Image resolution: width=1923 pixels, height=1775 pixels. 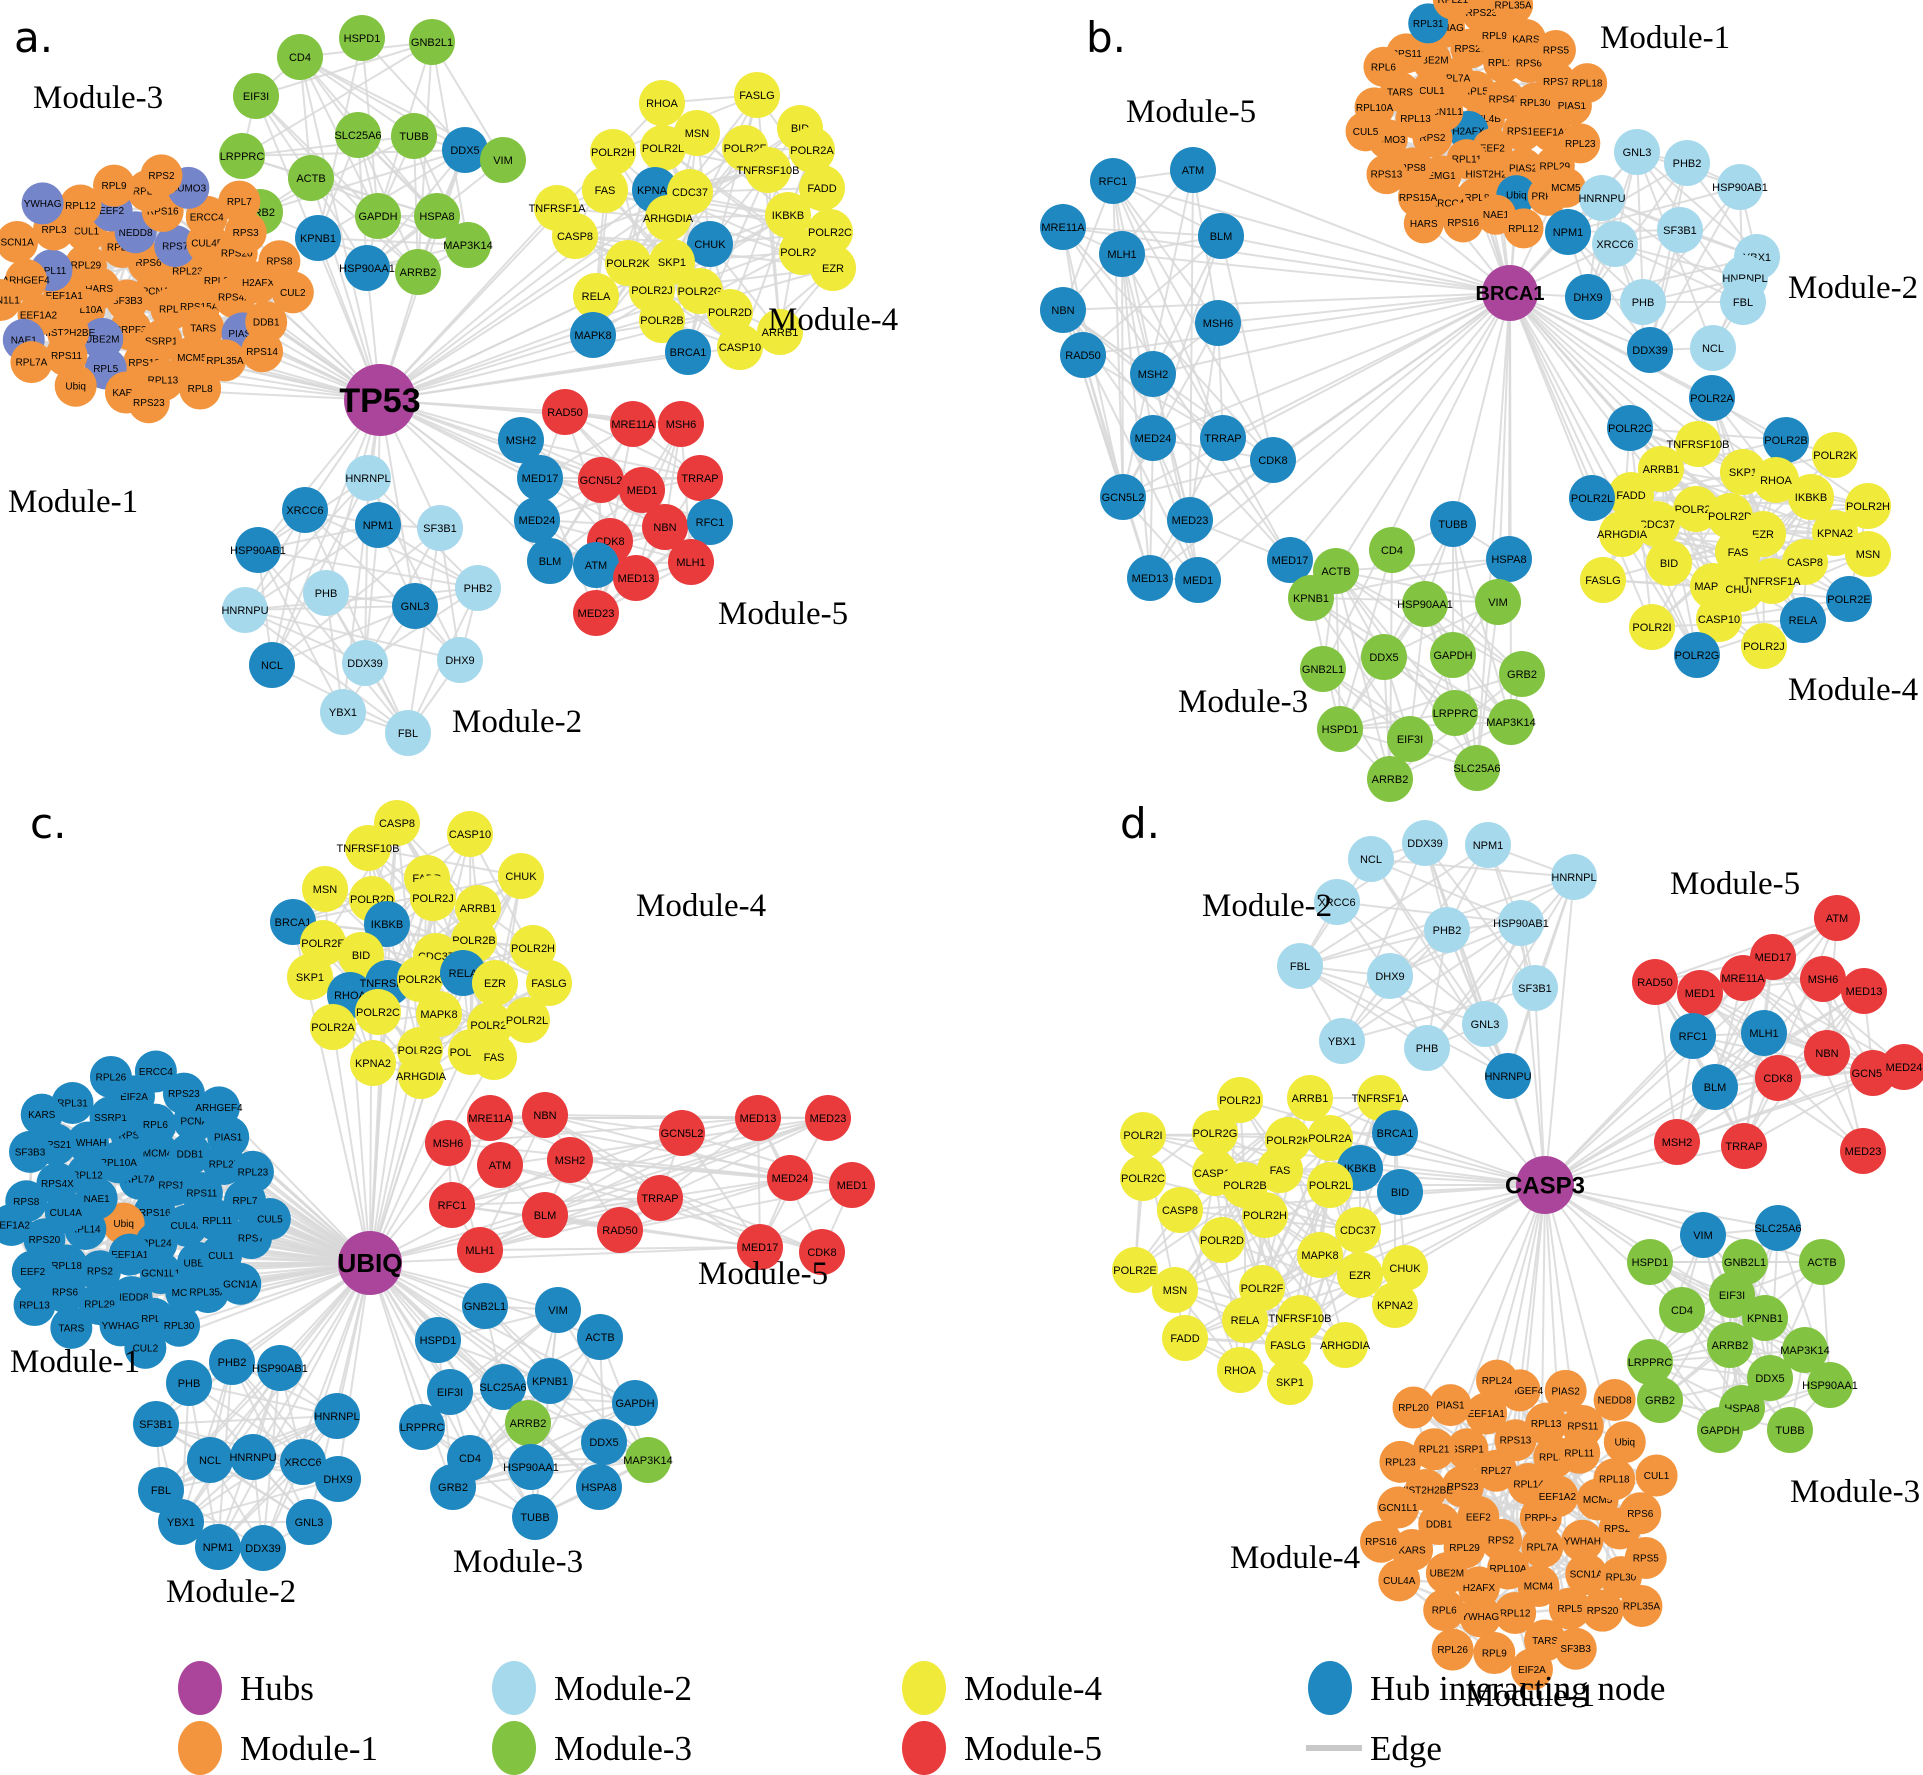 What do you see at coordinates (1763, 1034) in the screenshot?
I see `node-label: MLH1` at bounding box center [1763, 1034].